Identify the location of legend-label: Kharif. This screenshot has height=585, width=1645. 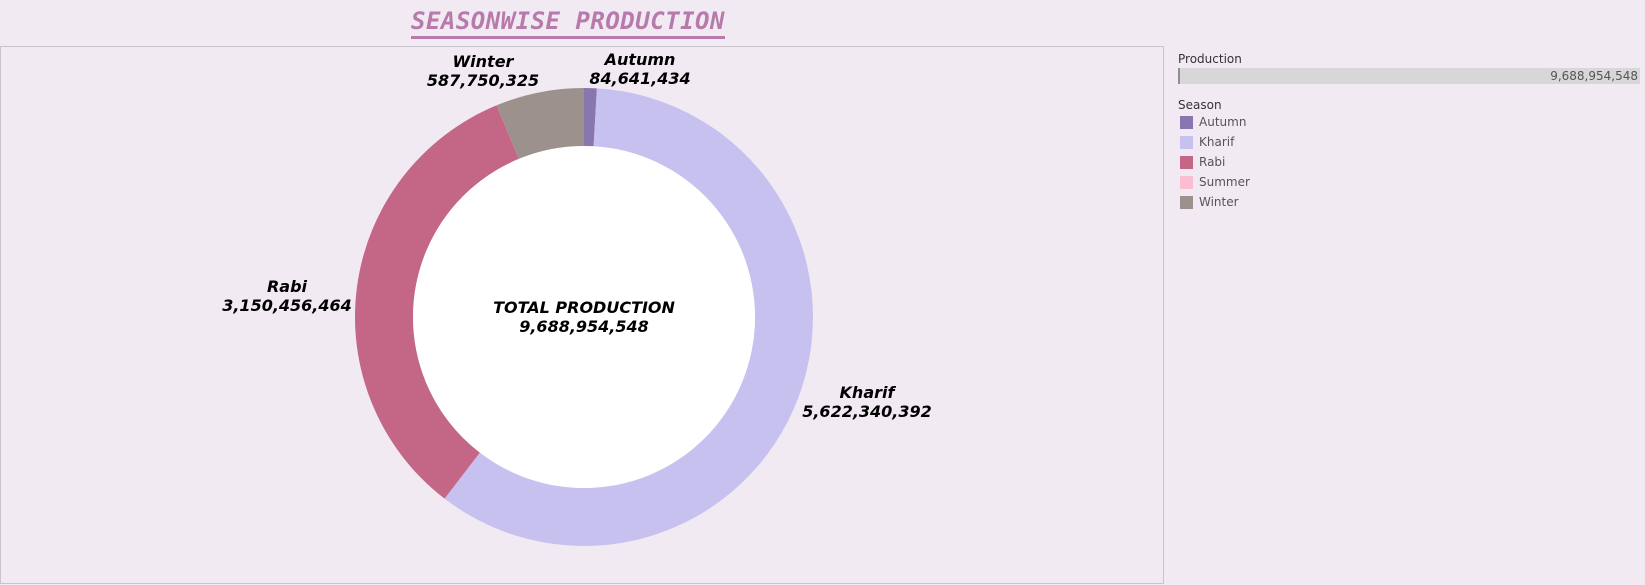
(1217, 142).